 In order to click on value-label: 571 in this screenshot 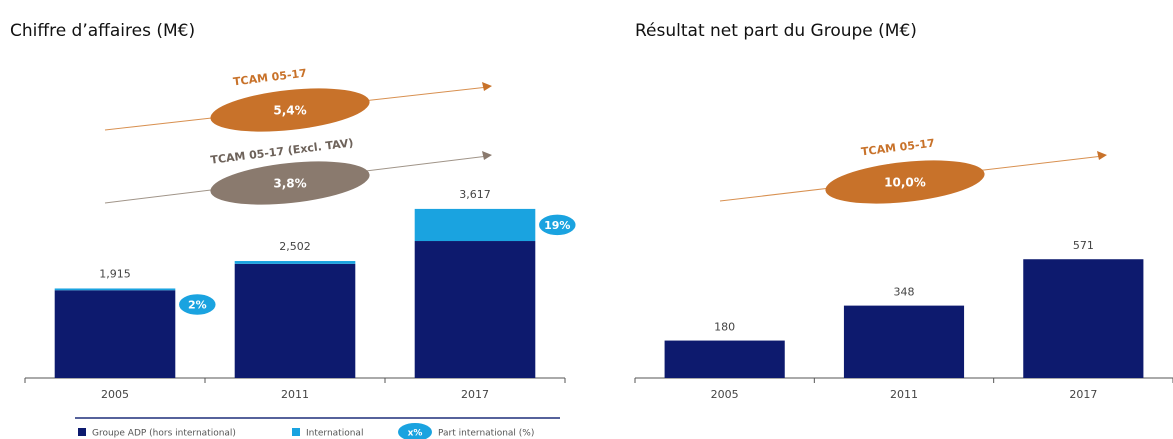, I will do `click(1083, 245)`.